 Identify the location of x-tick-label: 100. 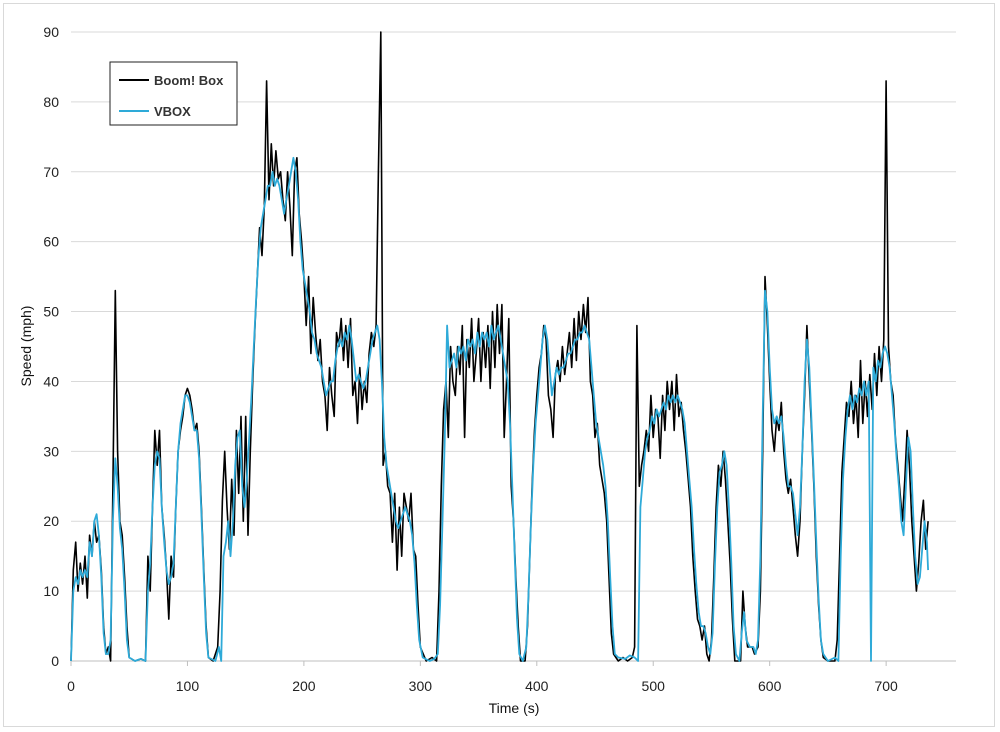
(188, 686).